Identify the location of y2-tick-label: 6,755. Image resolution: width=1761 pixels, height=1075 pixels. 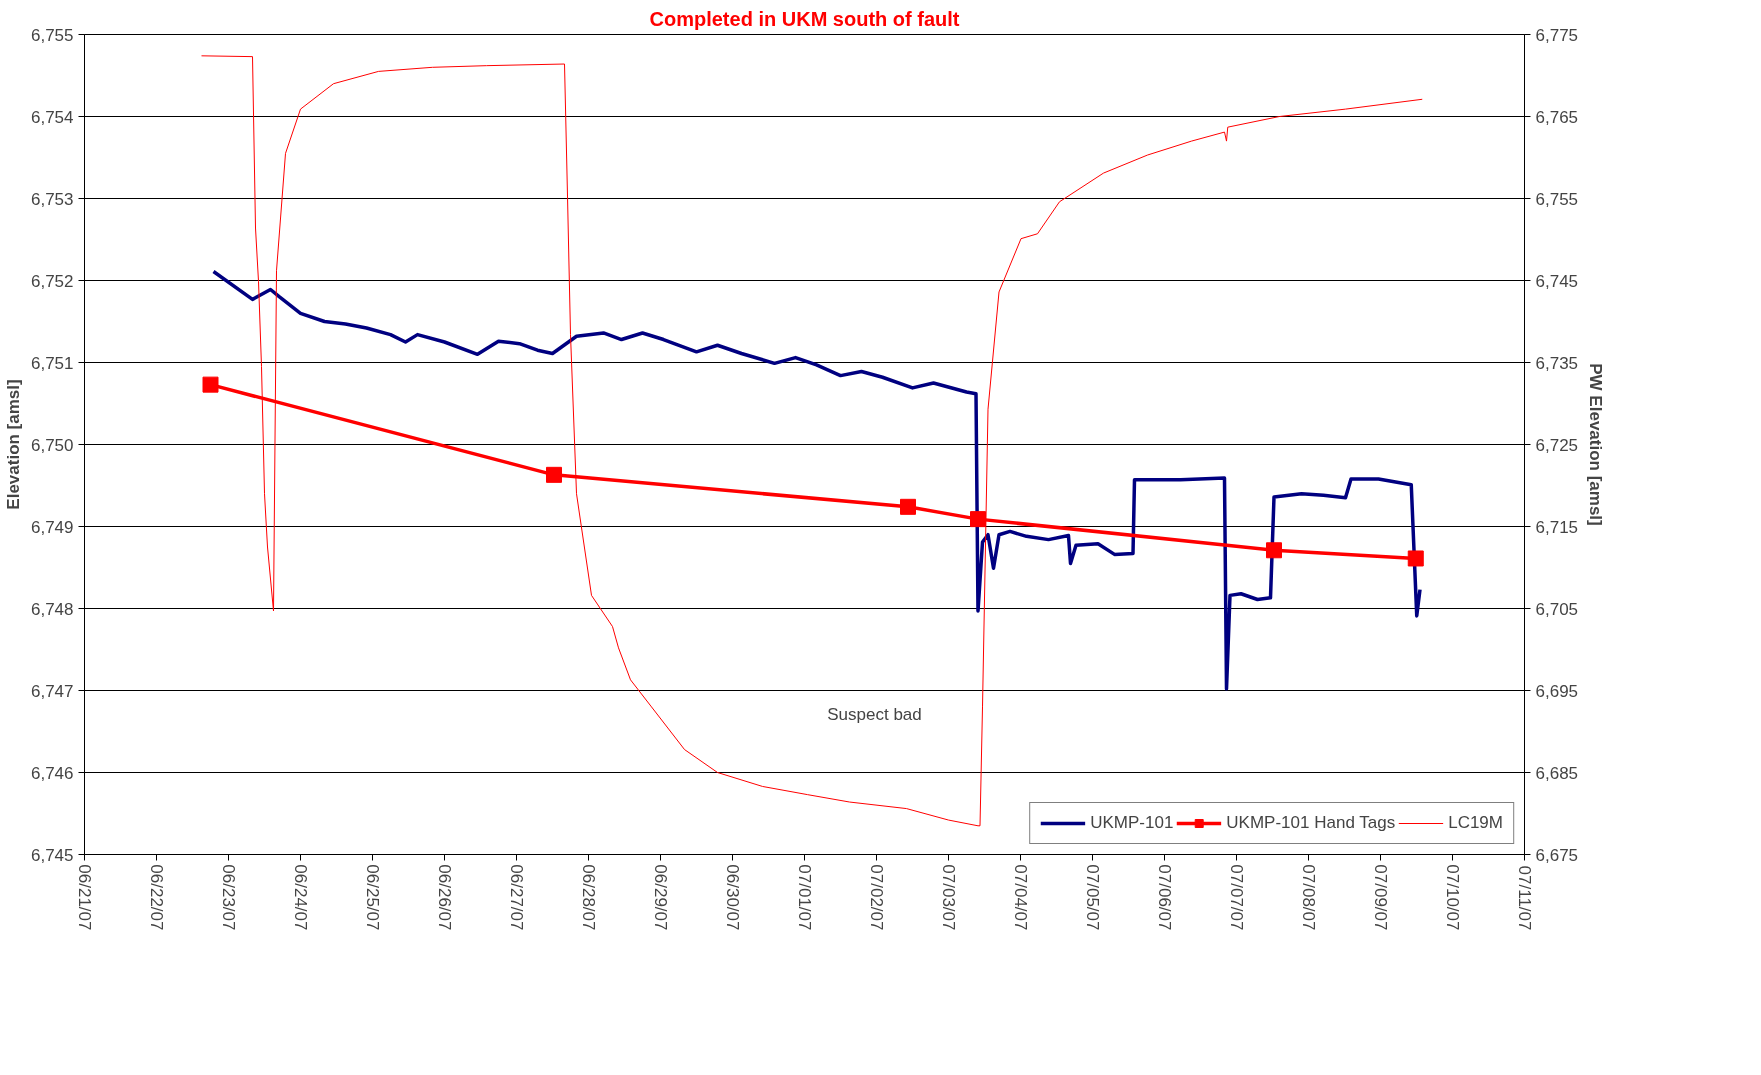
(1557, 199).